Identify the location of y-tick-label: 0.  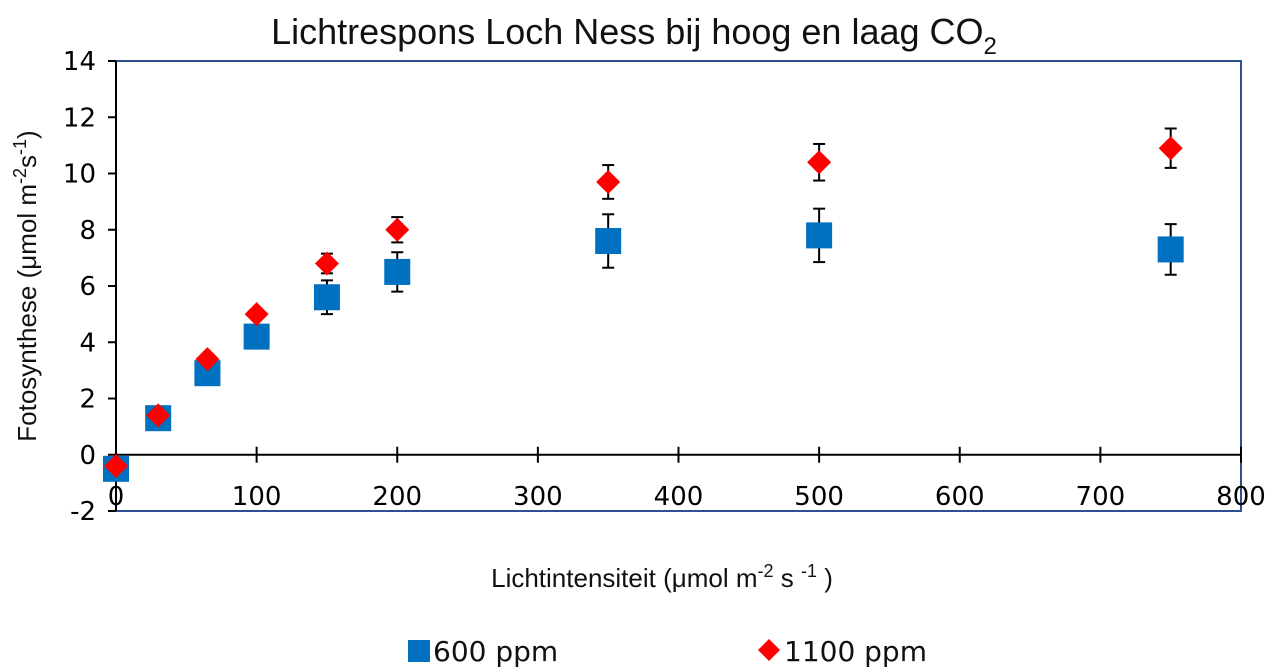
(87, 456).